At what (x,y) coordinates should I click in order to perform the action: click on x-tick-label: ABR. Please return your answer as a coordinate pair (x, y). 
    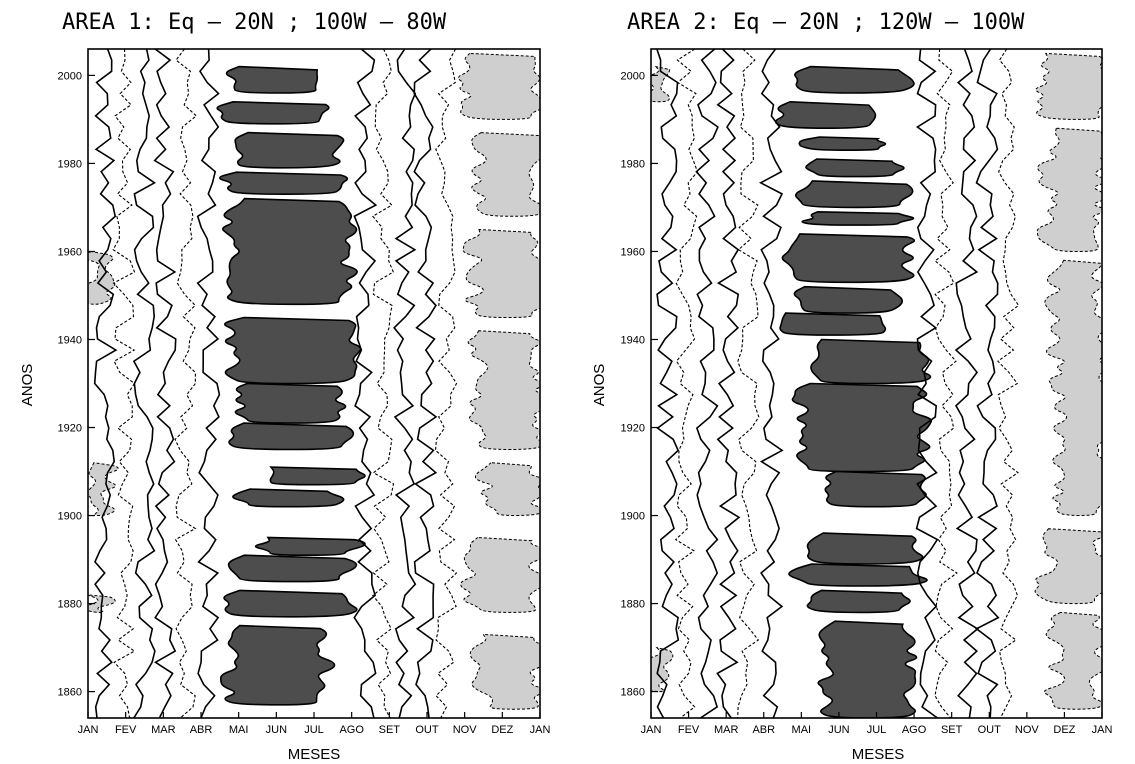
    Looking at the image, I should click on (763, 730).